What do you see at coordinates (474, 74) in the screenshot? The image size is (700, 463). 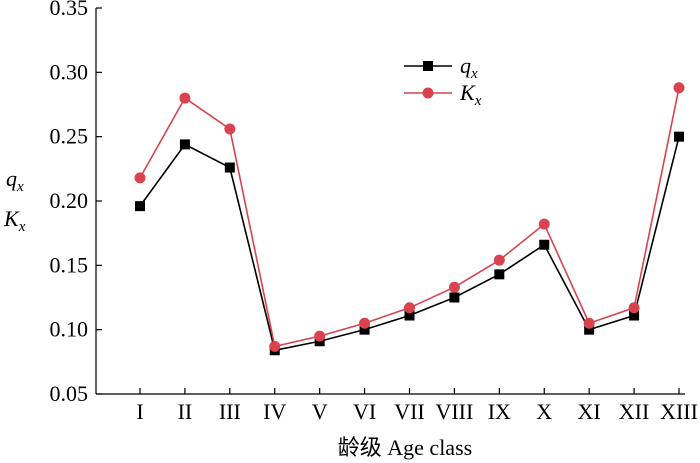 I see `legend-label-q-sub: x` at bounding box center [474, 74].